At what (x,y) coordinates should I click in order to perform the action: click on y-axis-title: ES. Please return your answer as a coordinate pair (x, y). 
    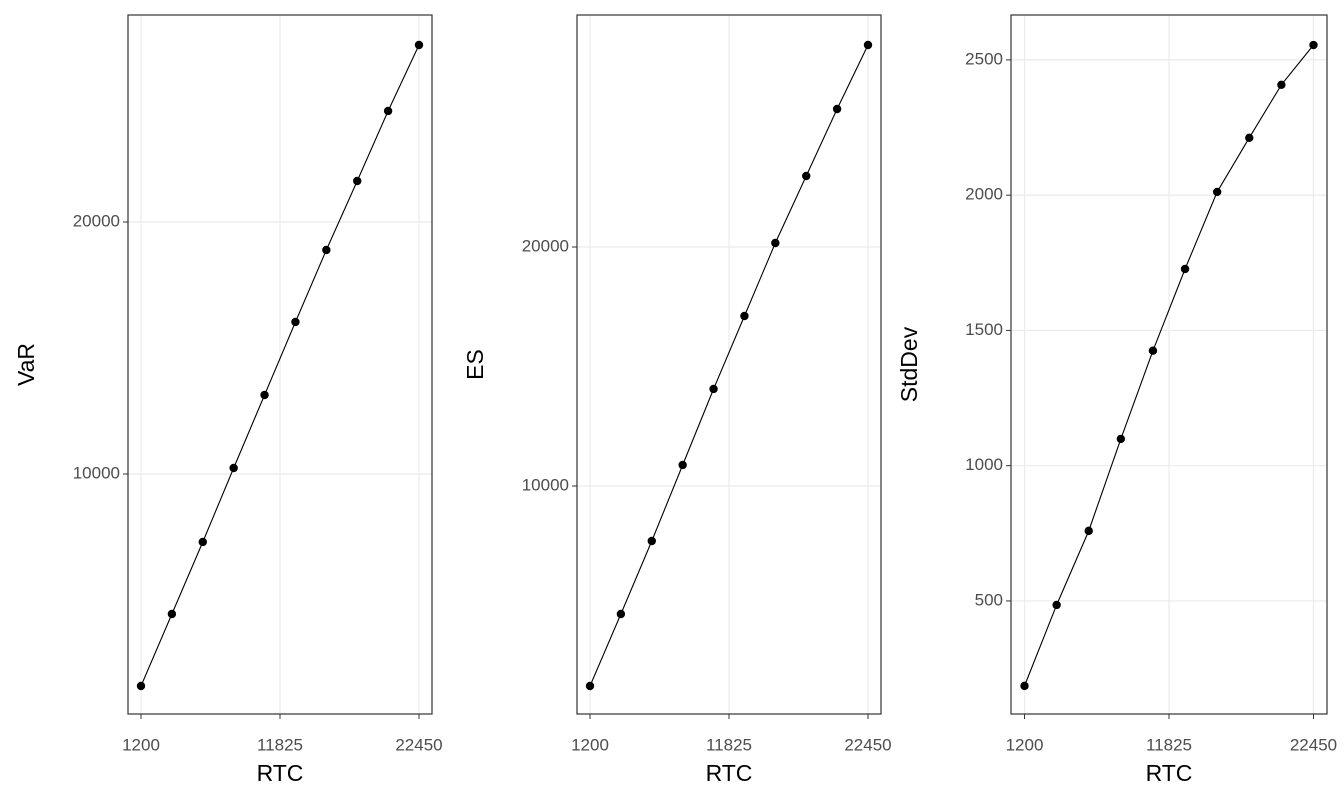
    Looking at the image, I should click on (475, 364).